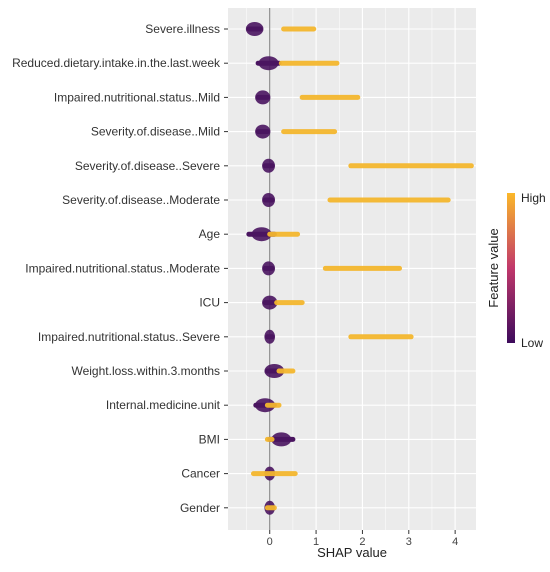 The height and width of the screenshot is (572, 550). I want to click on x-tick-label: 1, so click(316, 542).